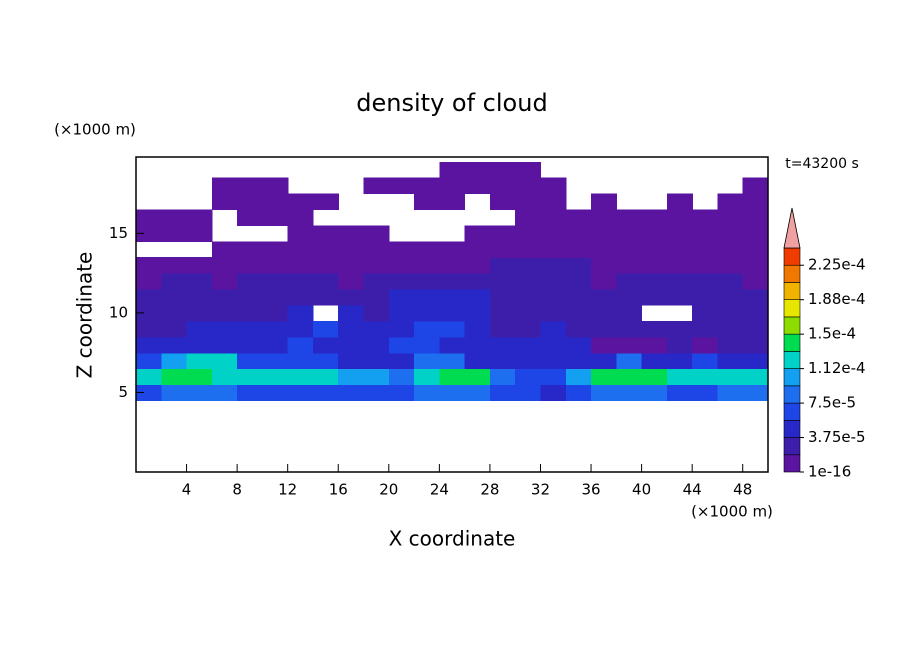 The width and height of the screenshot is (904, 654). Describe the element at coordinates (388, 490) in the screenshot. I see `x-tick-label: 20` at that location.